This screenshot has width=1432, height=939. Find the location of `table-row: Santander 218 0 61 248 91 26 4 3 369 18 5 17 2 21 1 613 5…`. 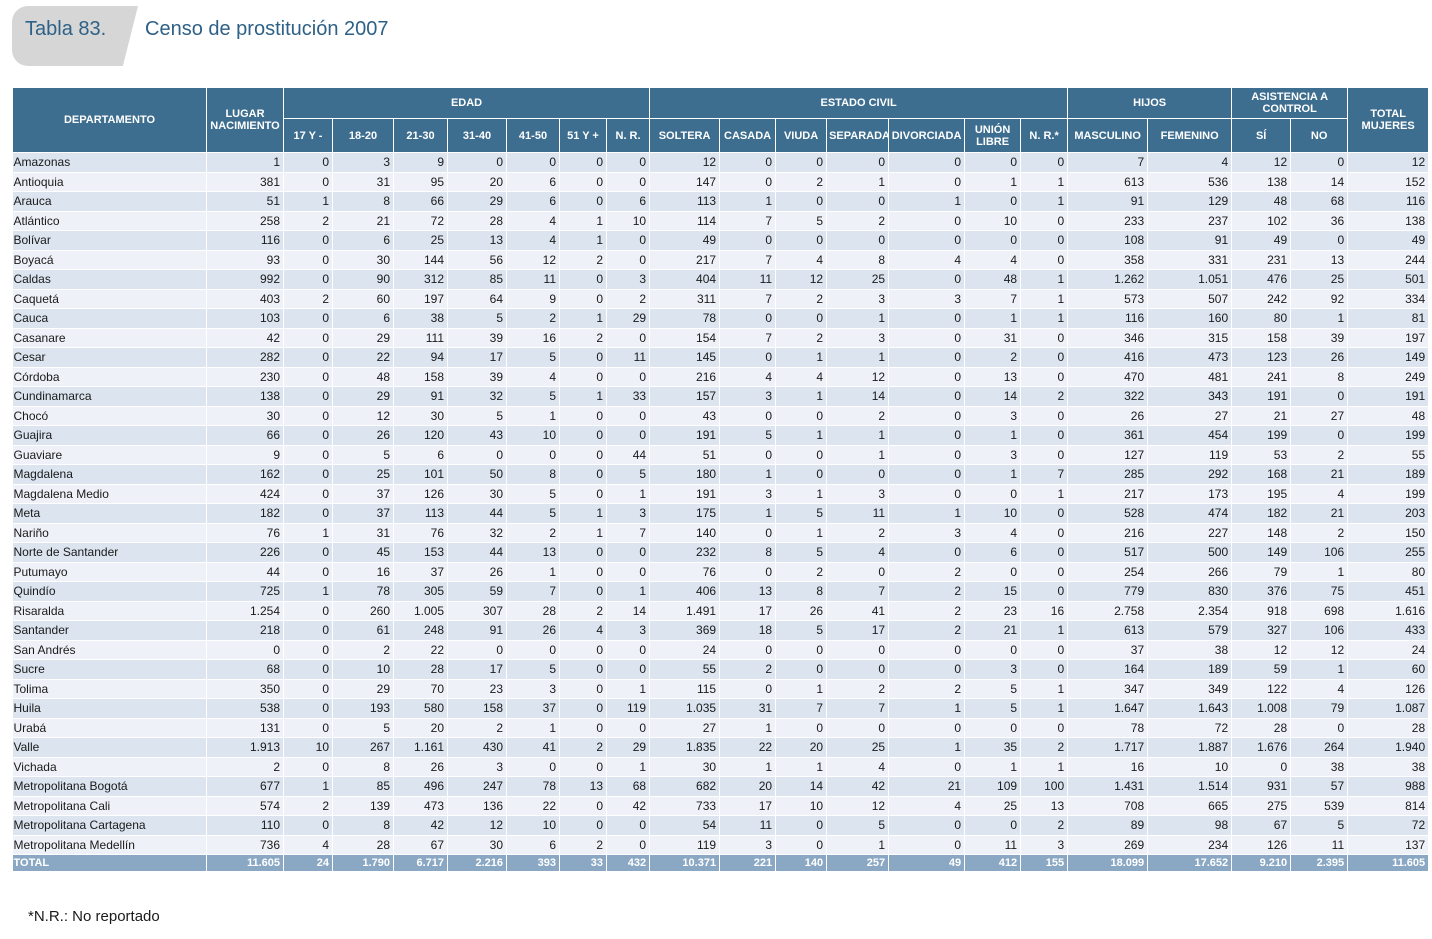

table-row: Santander 218 0 61 248 91 26 4 3 369 18 5 17 2 21 1 613 5… is located at coordinates (721, 630).